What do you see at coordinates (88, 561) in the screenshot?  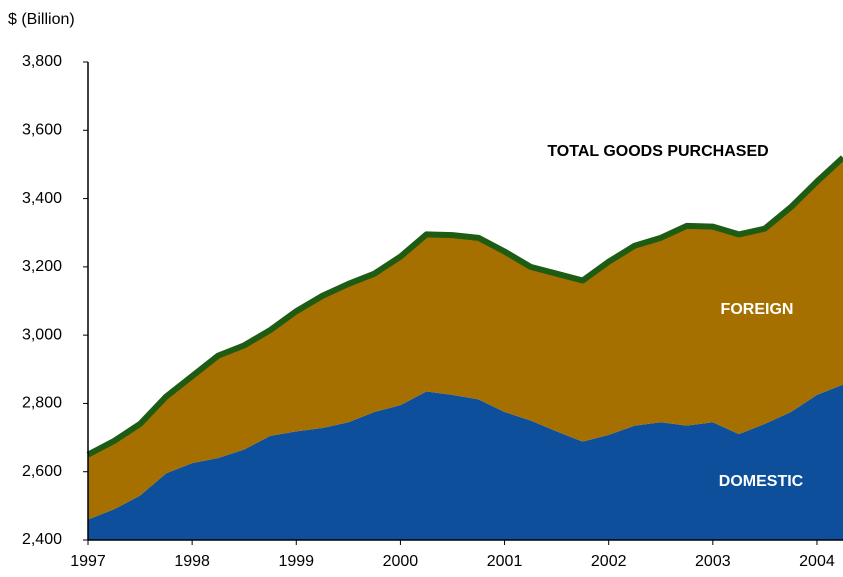 I see `x-tick-label: 1997` at bounding box center [88, 561].